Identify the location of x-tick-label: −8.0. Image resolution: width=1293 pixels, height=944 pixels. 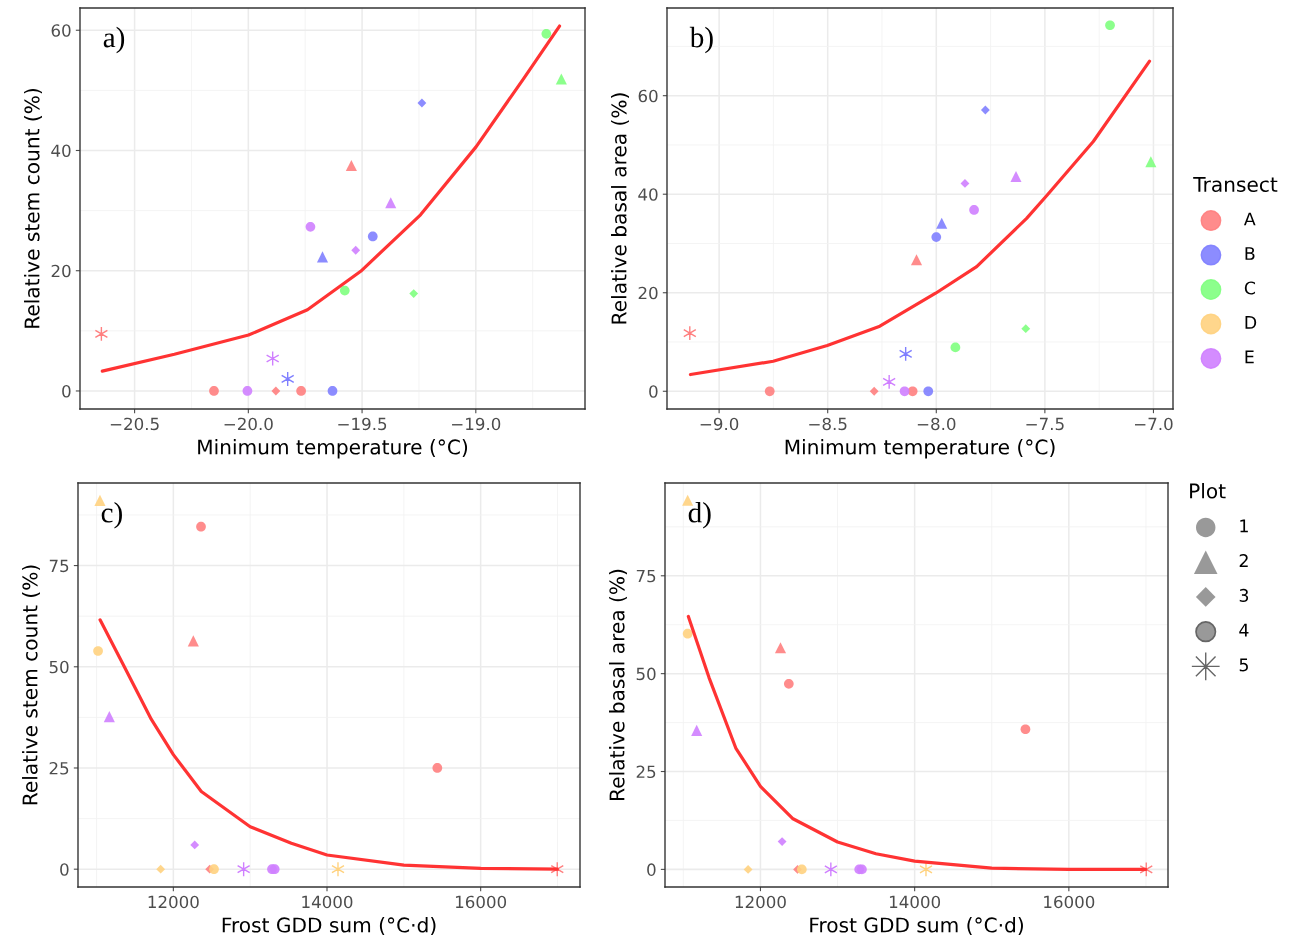
(936, 424).